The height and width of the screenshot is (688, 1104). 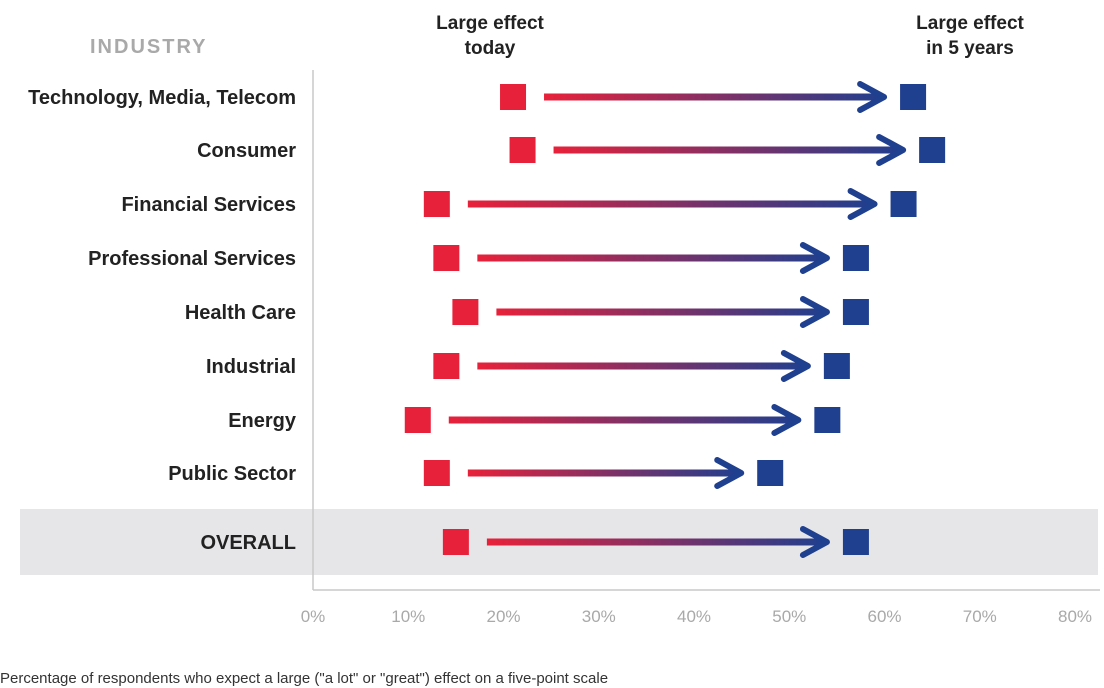 What do you see at coordinates (814, 312) in the screenshot?
I see `arrow-head-health-care` at bounding box center [814, 312].